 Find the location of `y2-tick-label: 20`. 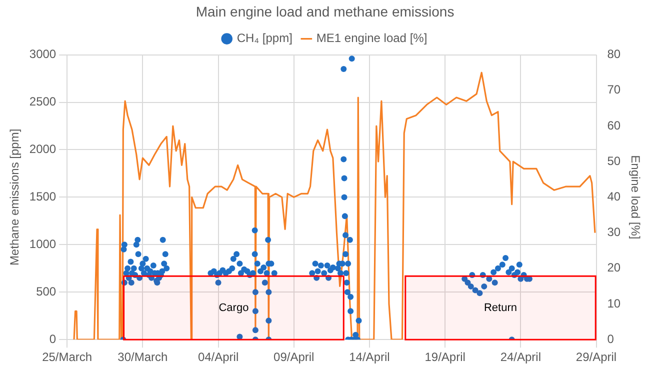

y2-tick-label: 20 is located at coordinates (614, 267).